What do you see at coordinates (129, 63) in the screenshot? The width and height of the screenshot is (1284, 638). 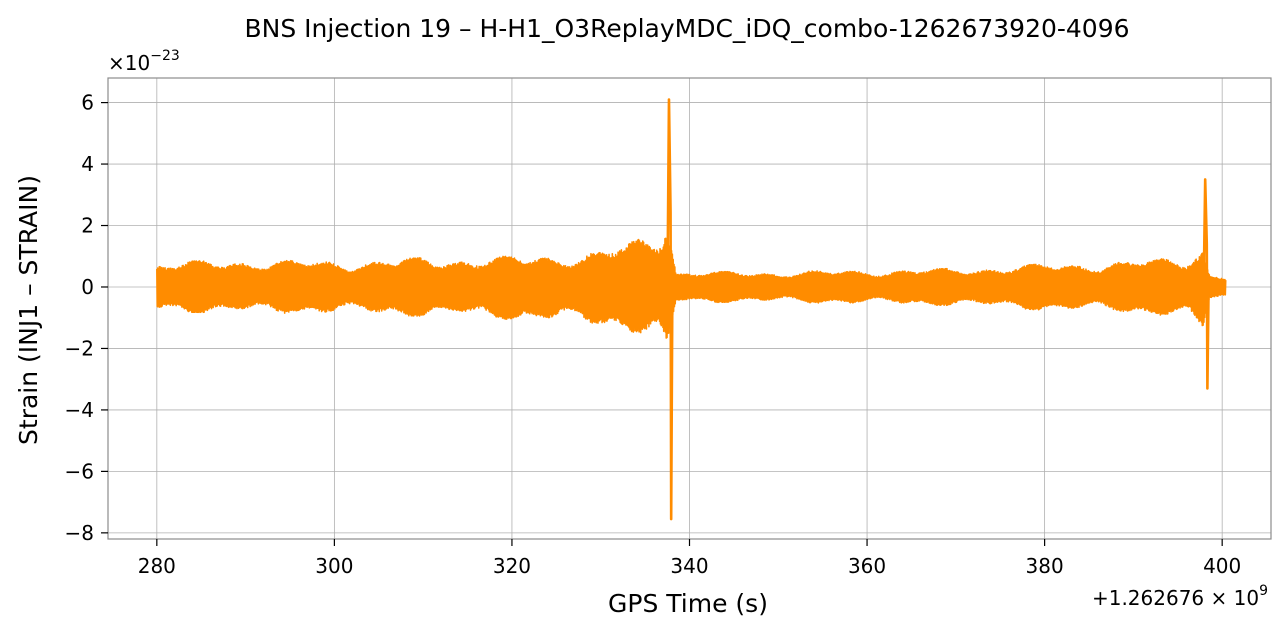 I see `y-scale-base: ×10` at bounding box center [129, 63].